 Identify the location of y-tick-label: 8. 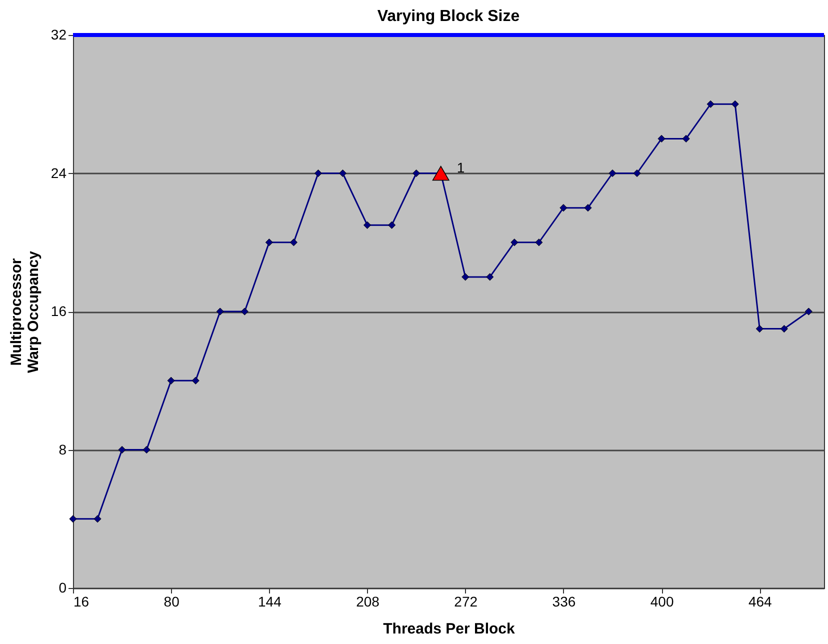
(62, 449).